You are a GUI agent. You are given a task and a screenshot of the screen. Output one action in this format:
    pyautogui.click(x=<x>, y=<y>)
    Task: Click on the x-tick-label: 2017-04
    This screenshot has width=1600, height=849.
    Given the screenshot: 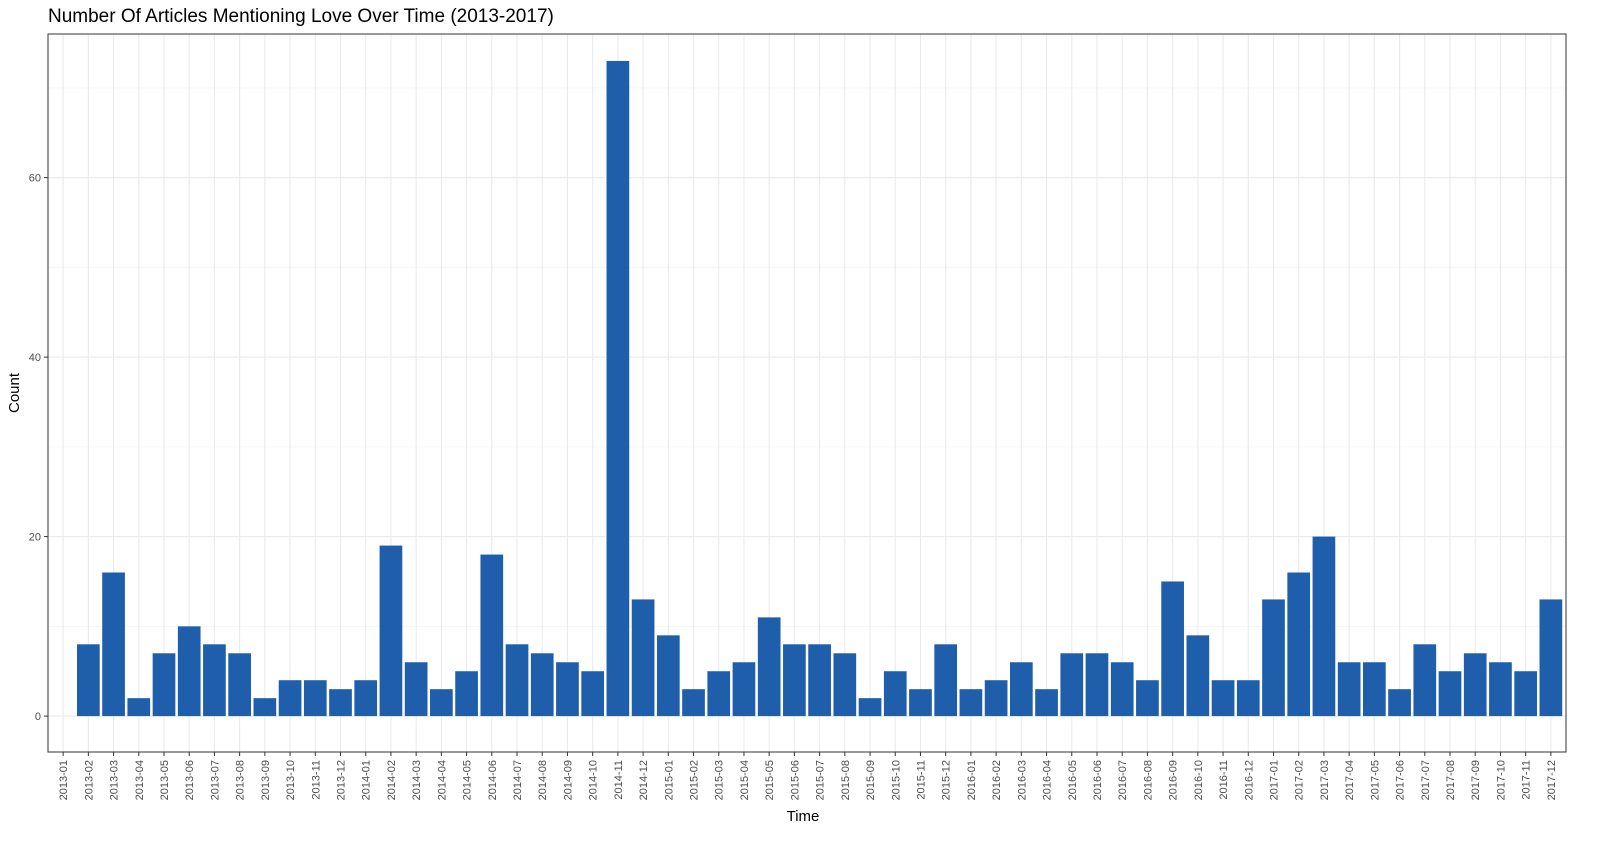 What is the action you would take?
    pyautogui.click(x=1350, y=780)
    